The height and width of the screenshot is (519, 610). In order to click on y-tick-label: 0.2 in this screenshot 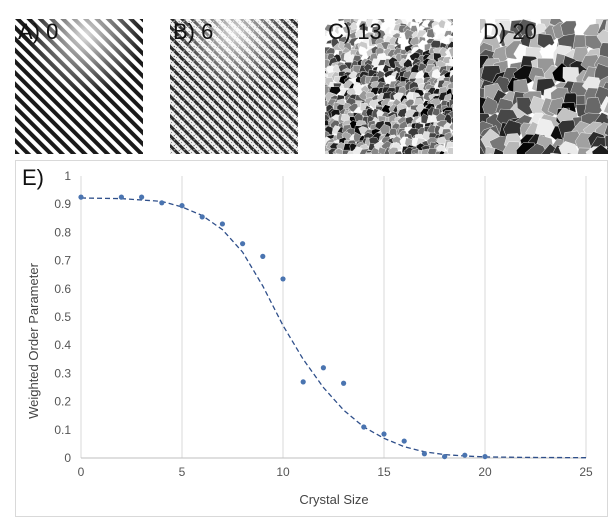, I will do `click(62, 402)`.